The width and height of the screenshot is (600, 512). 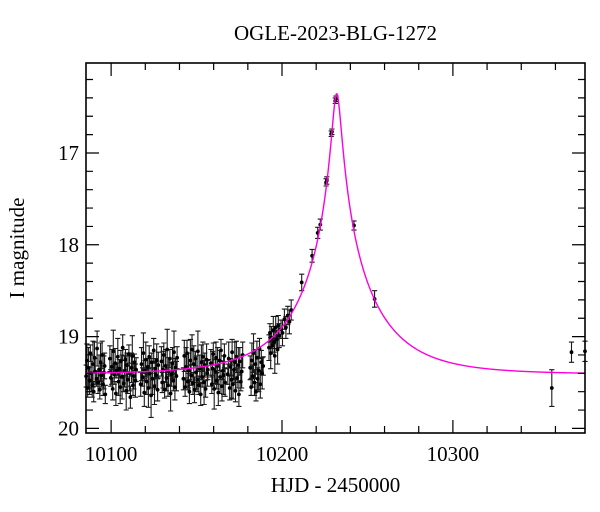 What do you see at coordinates (453, 454) in the screenshot?
I see `x-tick-label: 10300` at bounding box center [453, 454].